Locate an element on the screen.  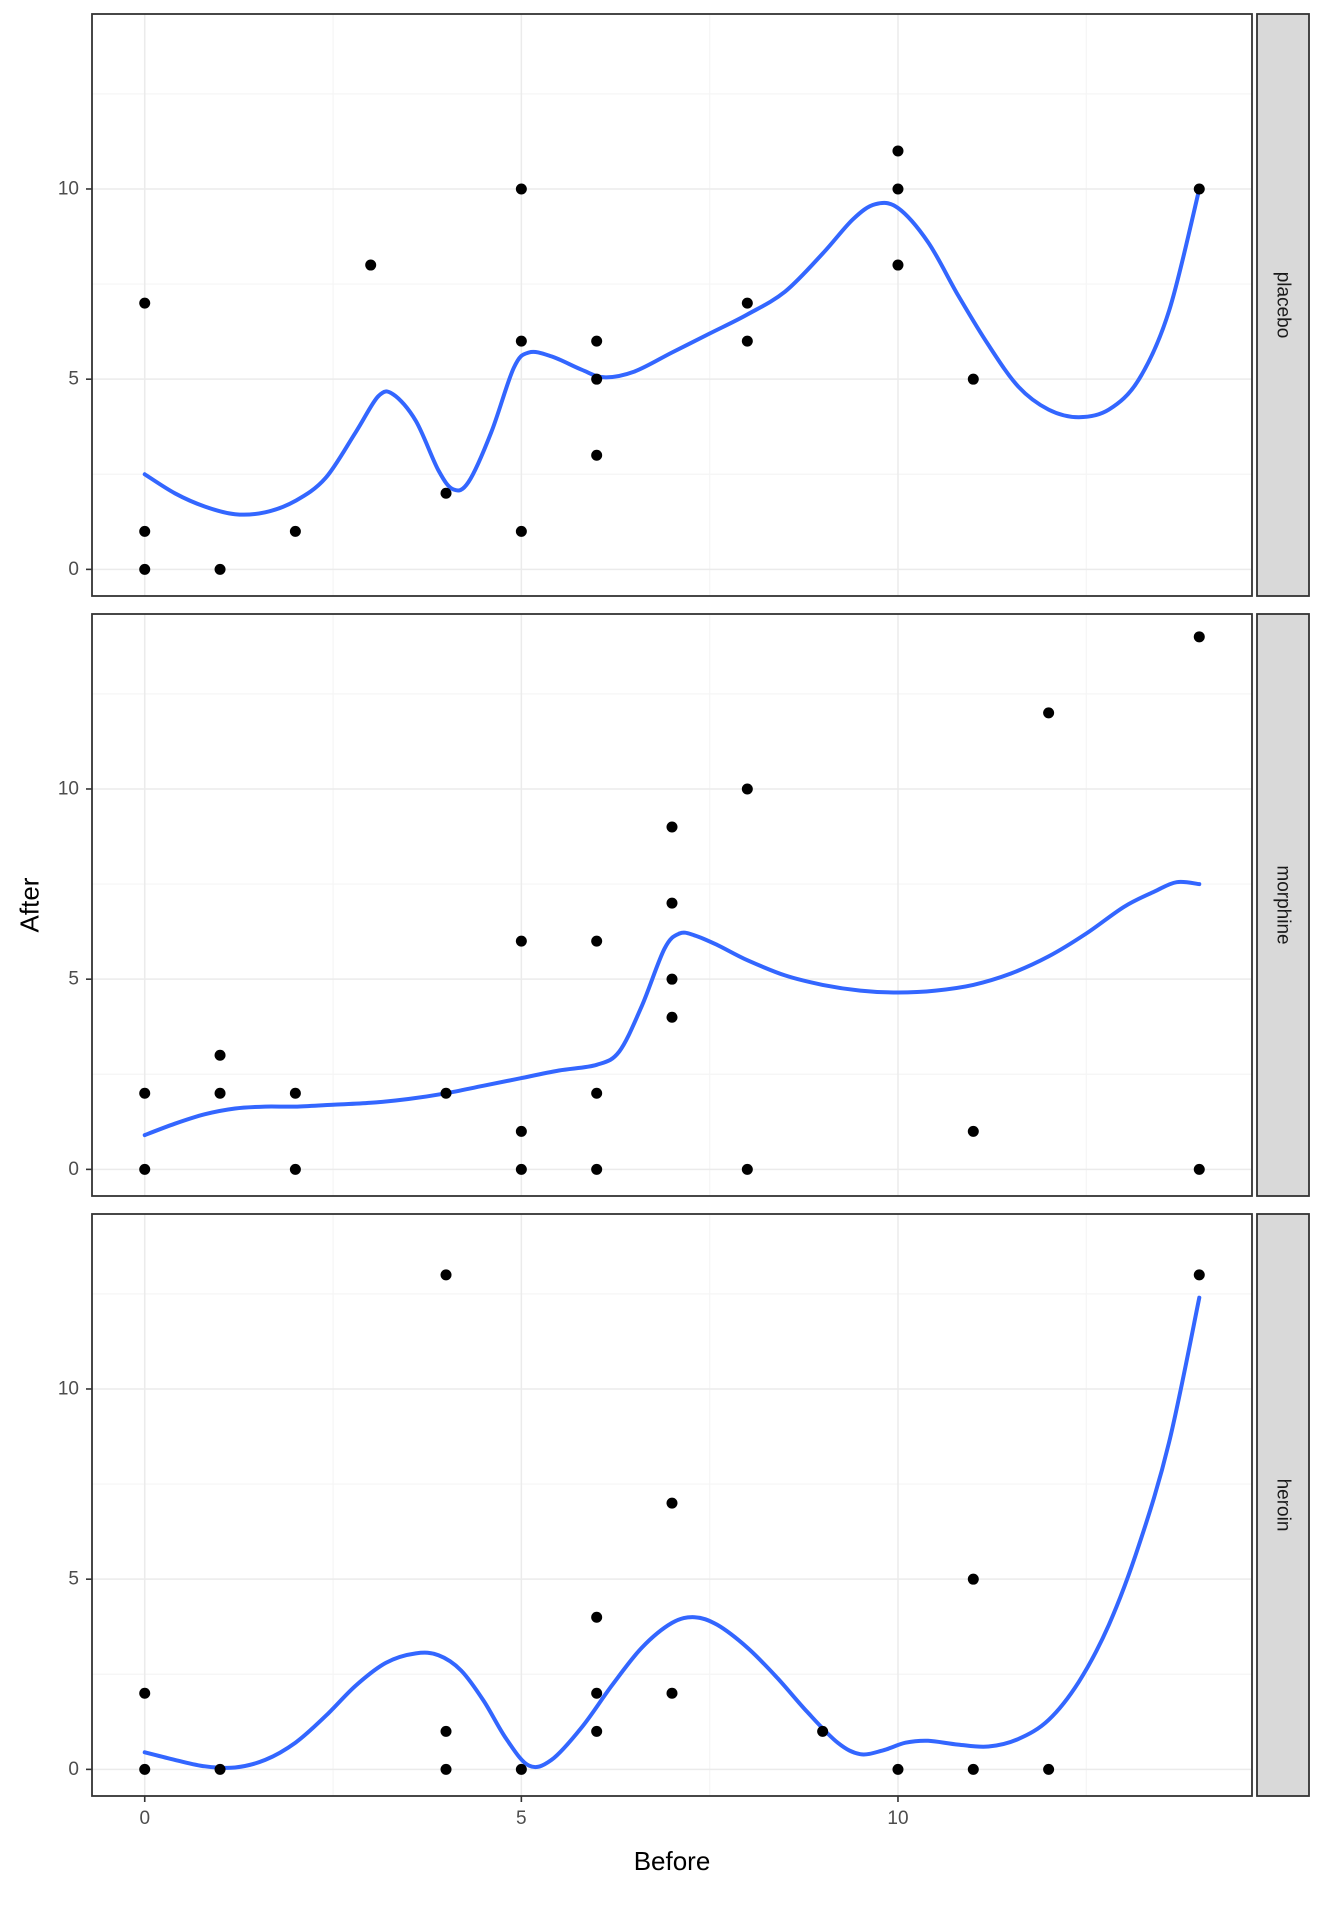
y-axis-title: After is located at coordinates (29, 905).